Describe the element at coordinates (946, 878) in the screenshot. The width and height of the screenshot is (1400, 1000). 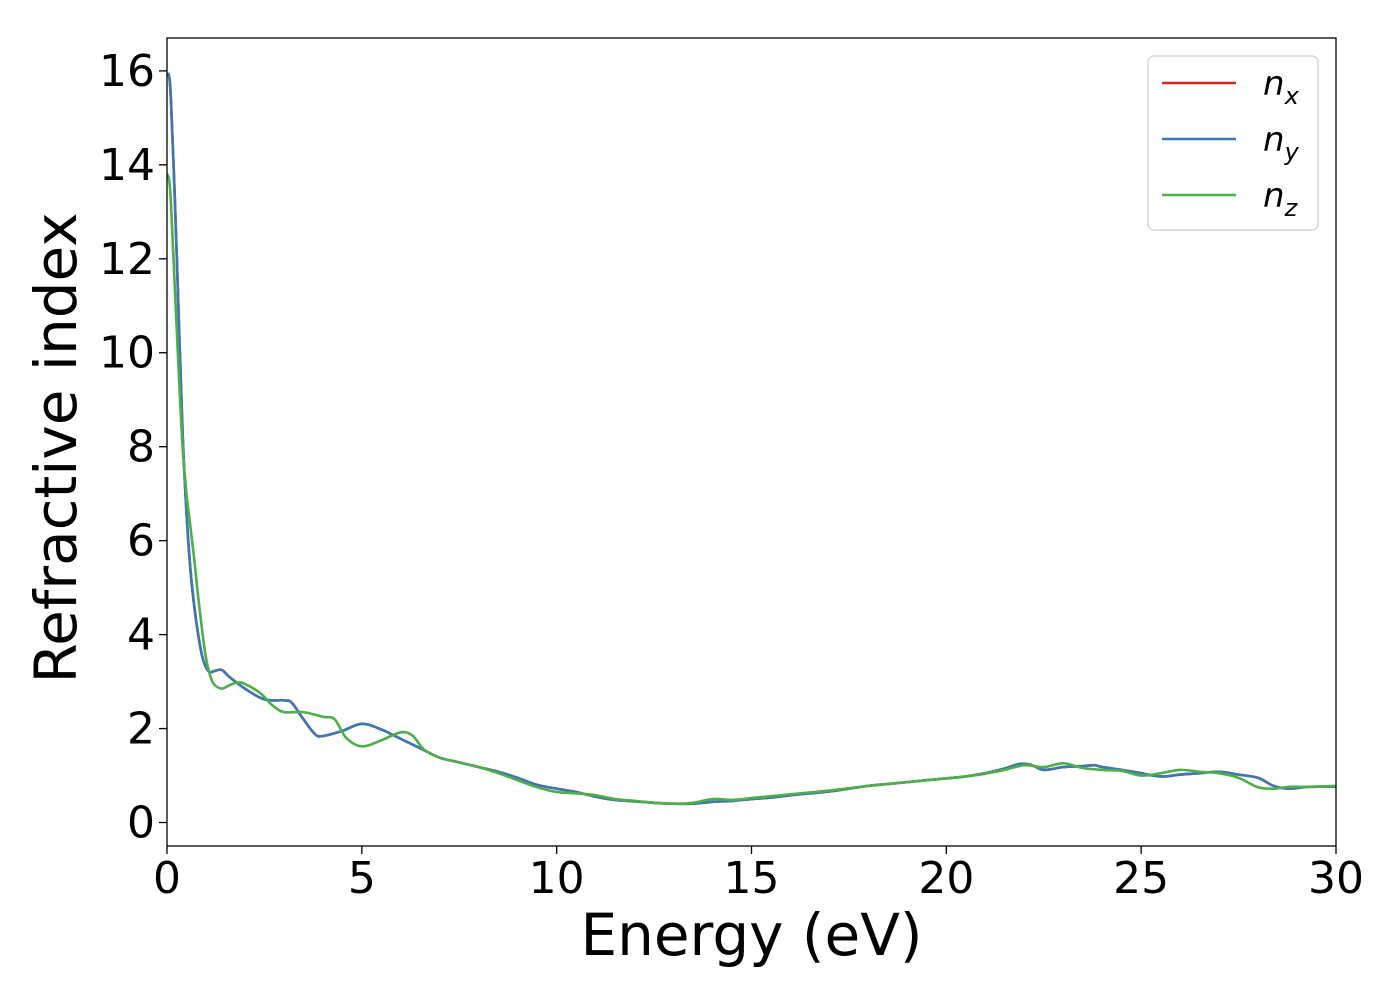
I see `x-tick-label: 20` at that location.